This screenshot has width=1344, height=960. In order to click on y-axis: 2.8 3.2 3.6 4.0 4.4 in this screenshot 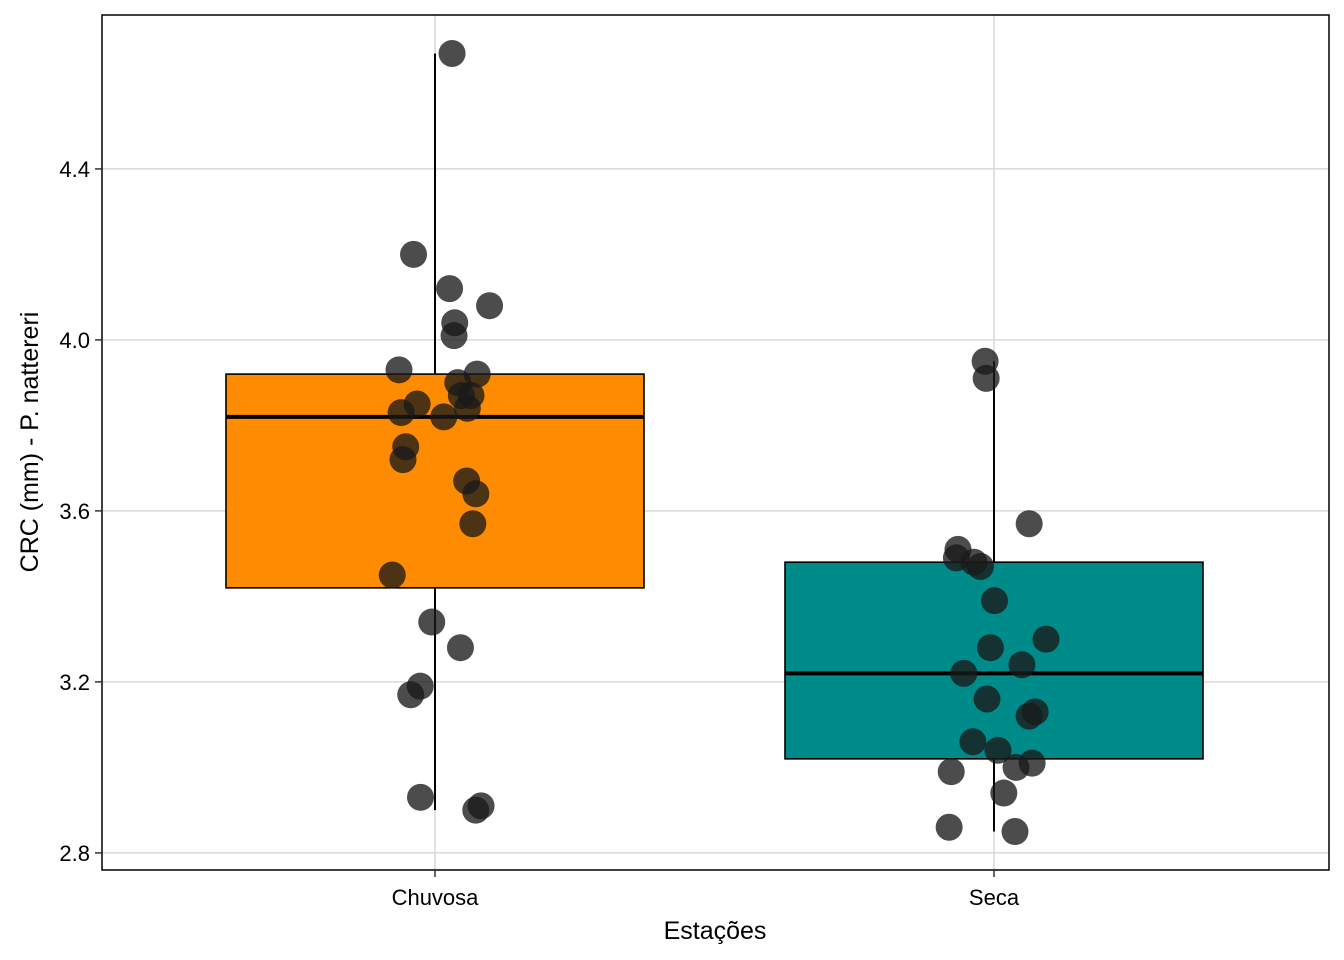, I will do `click(80, 511)`.